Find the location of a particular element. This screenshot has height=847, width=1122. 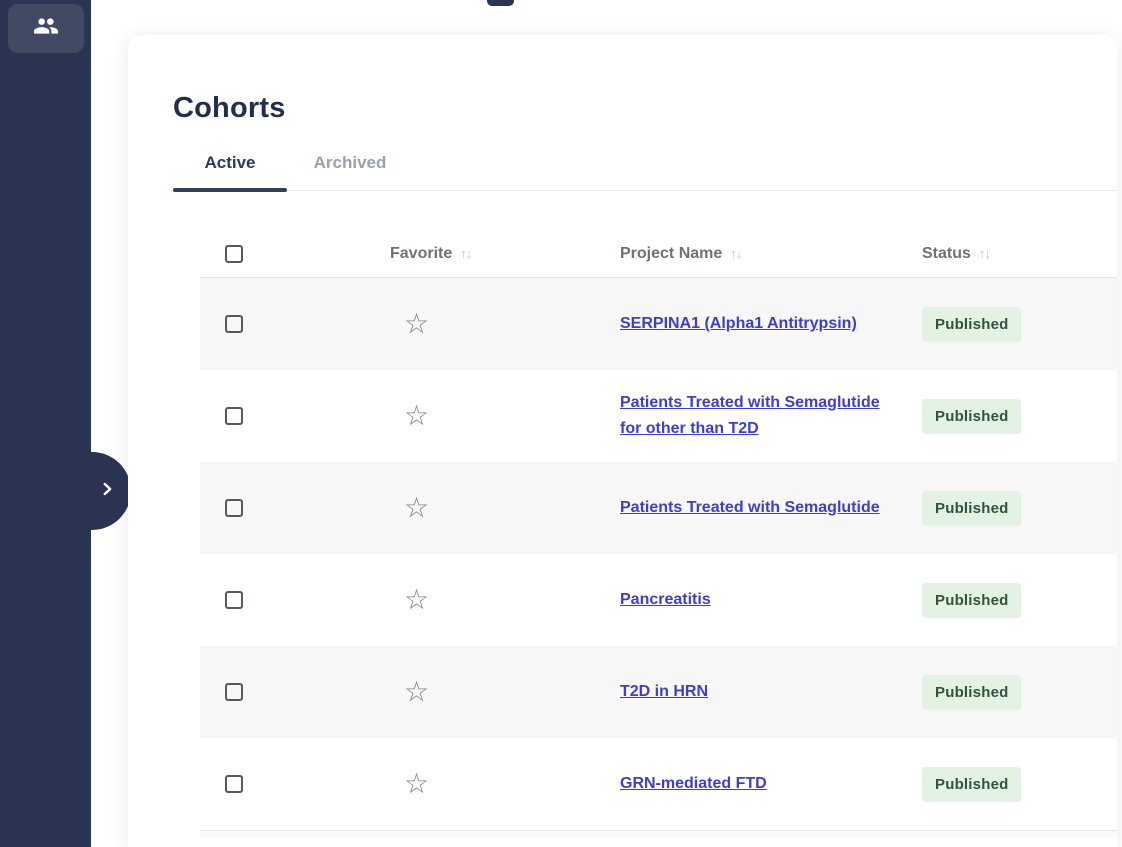

page-title: Cohorts is located at coordinates (229, 108).